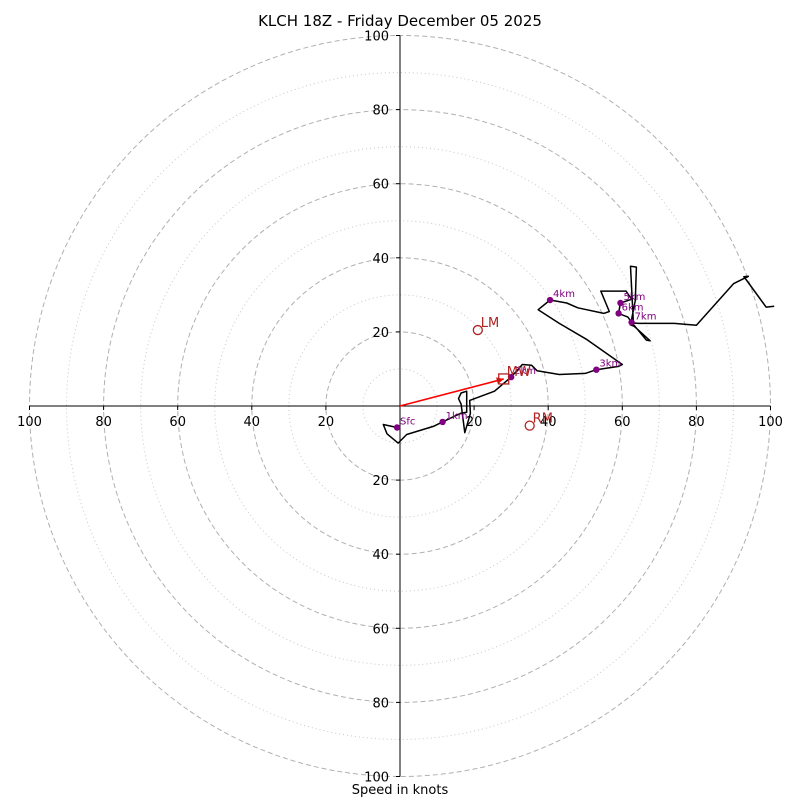  Describe the element at coordinates (400, 790) in the screenshot. I see `x-axis-label: Speed in knots` at that location.